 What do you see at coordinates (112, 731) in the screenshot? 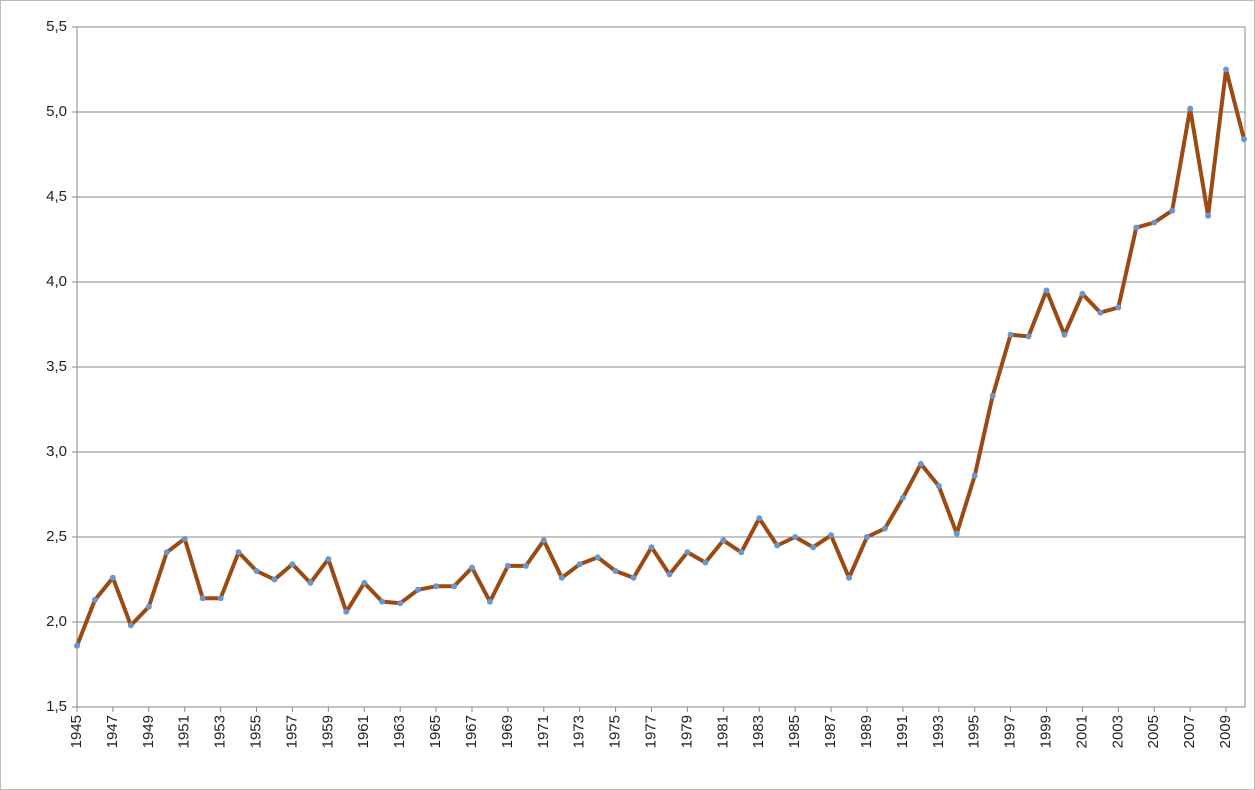
I see `x-tick-label: 1947` at bounding box center [112, 731].